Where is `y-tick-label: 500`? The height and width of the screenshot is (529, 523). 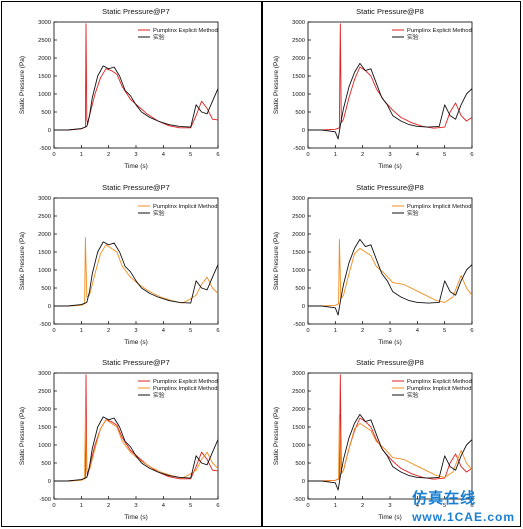
y-tick-label: 500 is located at coordinates (46, 289).